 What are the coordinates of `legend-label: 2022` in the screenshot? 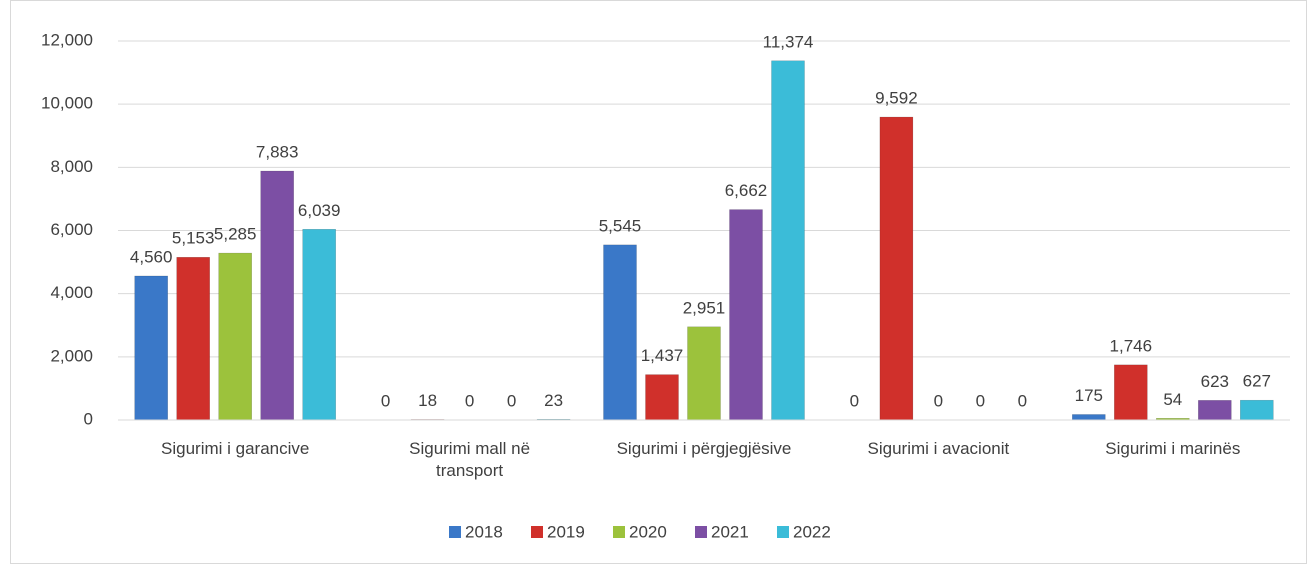 It's located at (812, 531).